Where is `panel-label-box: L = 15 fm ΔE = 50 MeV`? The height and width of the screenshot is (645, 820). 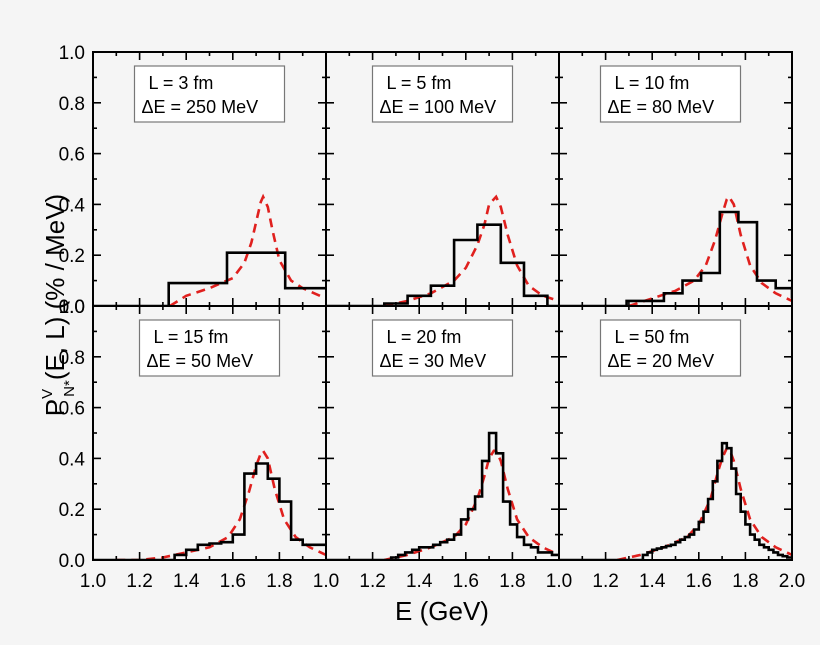 panel-label-box: L = 15 fm ΔE = 50 MeV is located at coordinates (209, 348).